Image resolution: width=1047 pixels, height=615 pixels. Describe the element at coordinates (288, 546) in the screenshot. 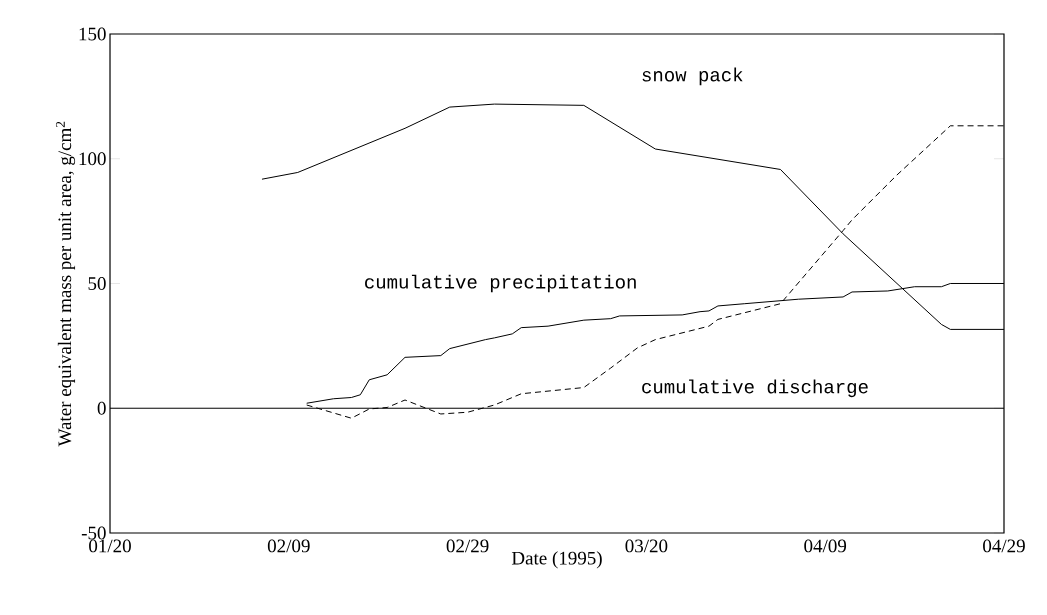

I see `x-tick-label: 02/09` at that location.